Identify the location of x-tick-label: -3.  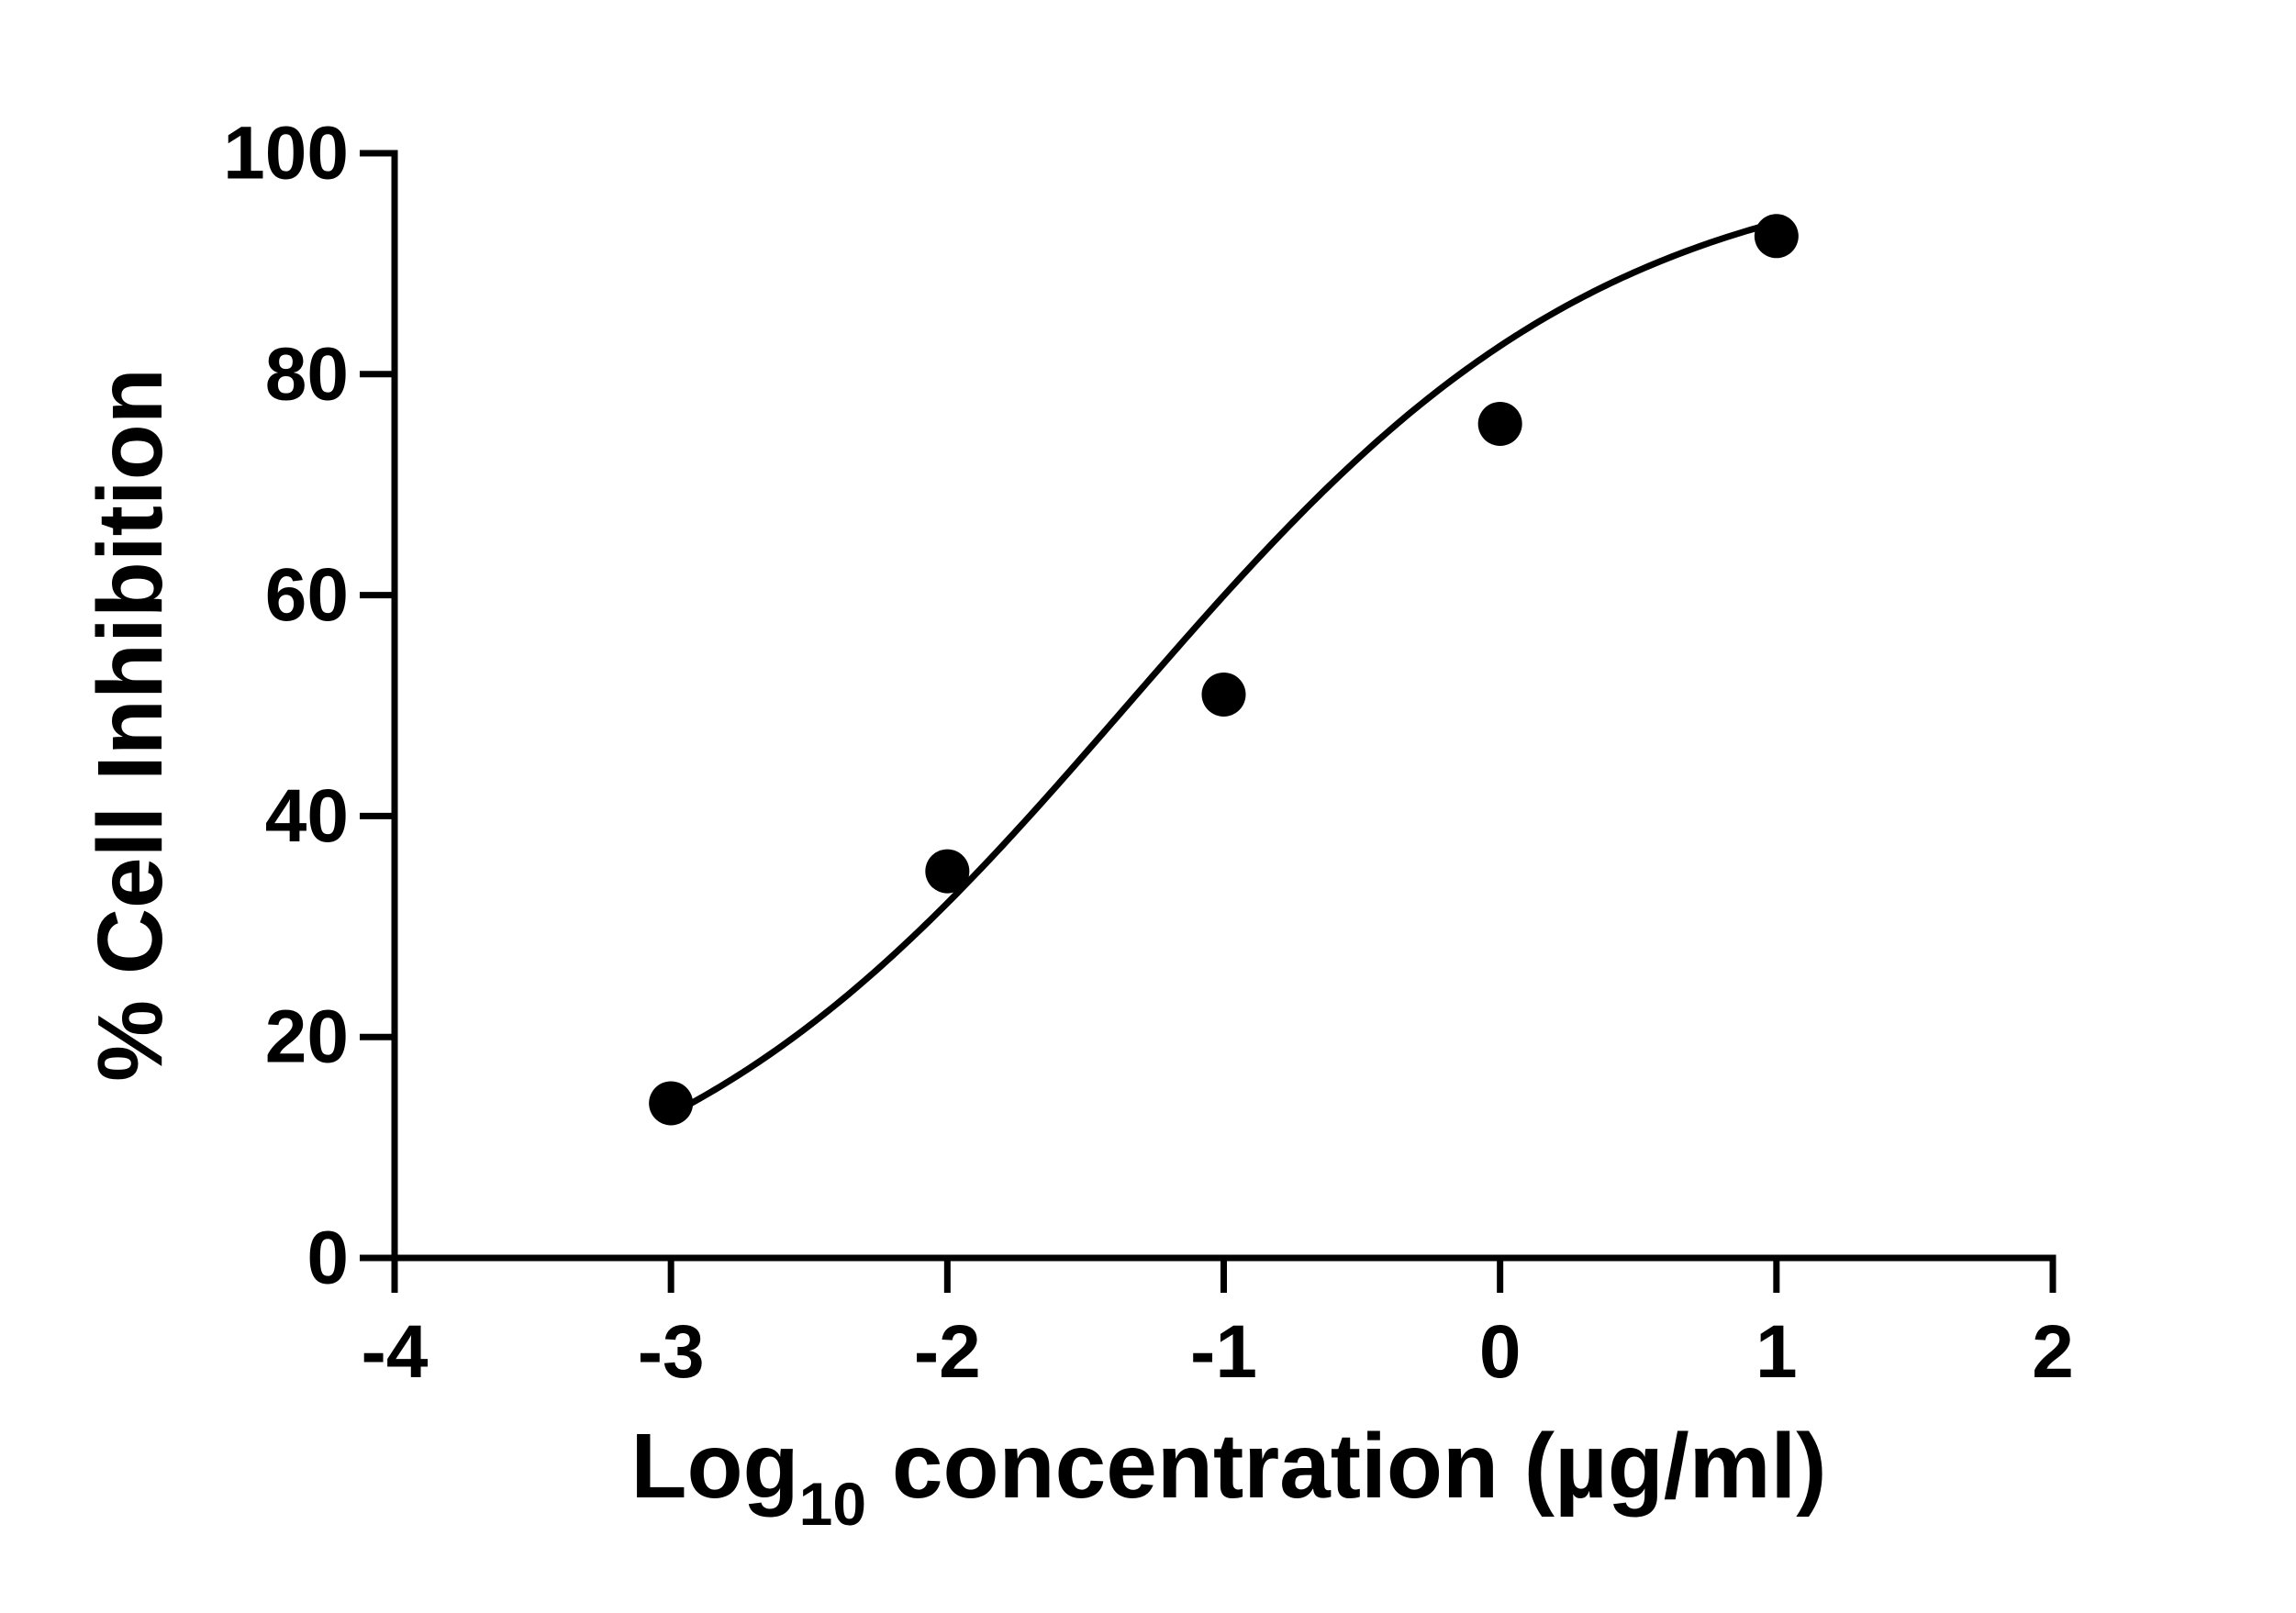
(671, 1352).